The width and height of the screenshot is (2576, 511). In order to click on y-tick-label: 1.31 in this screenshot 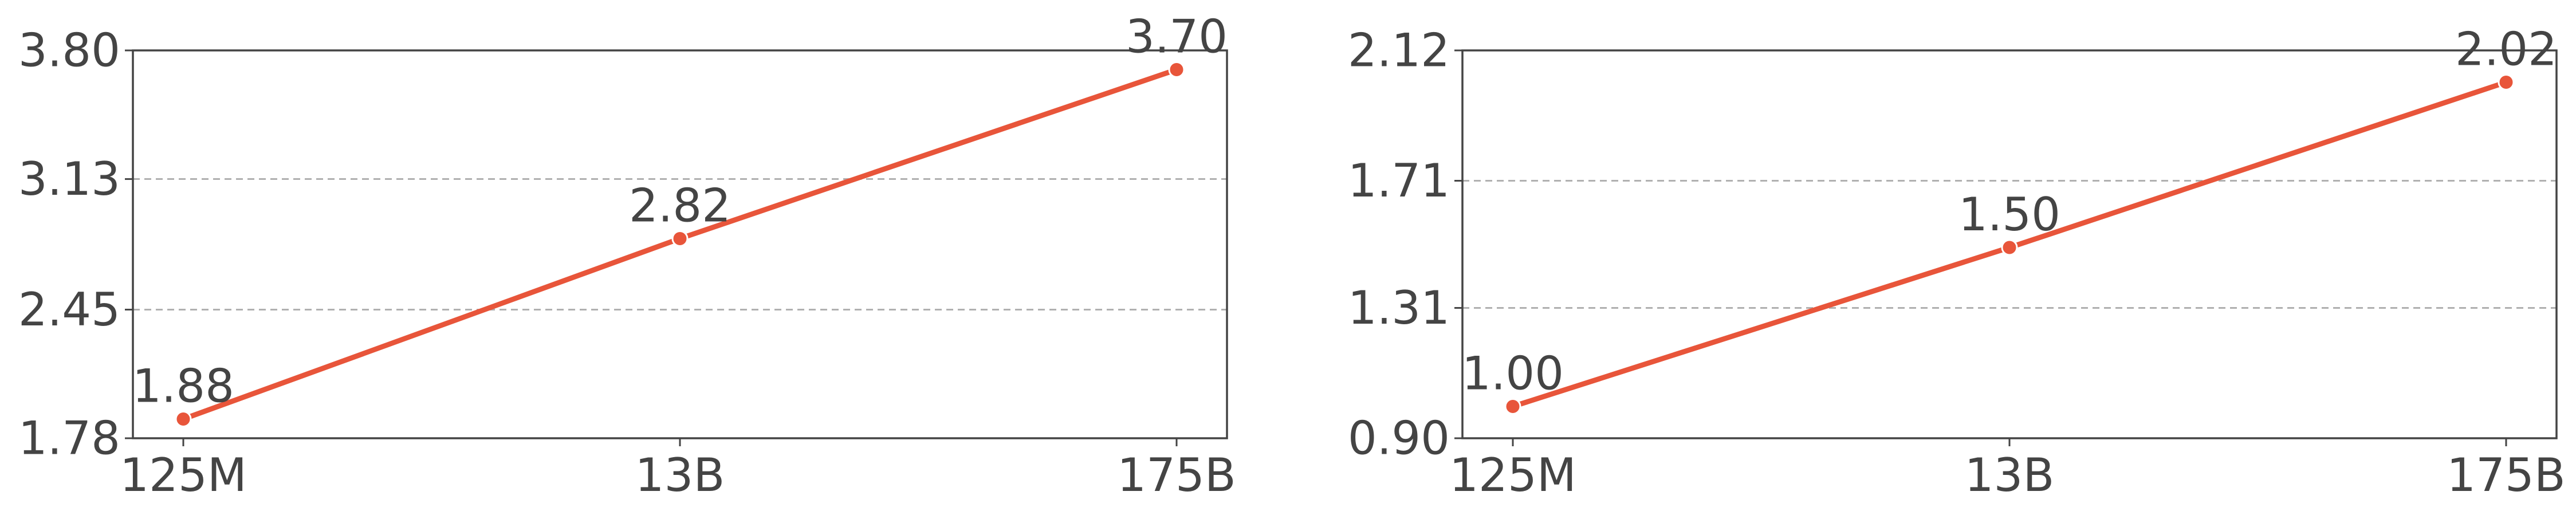, I will do `click(1399, 308)`.